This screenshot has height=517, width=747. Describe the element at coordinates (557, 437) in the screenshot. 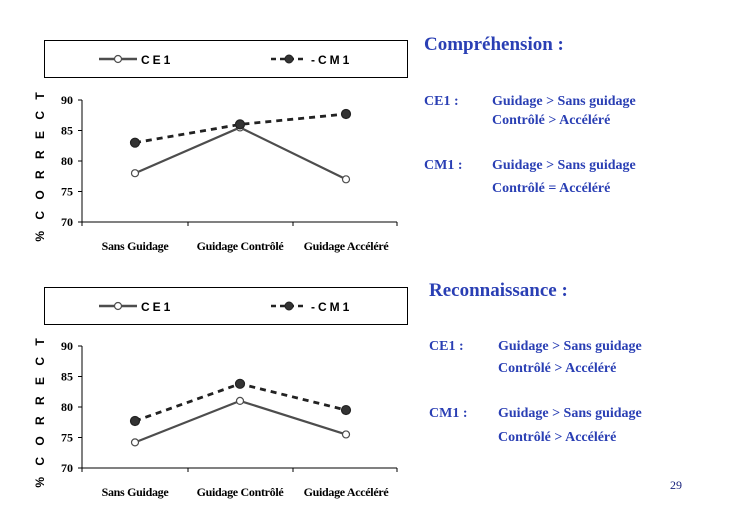

I see `reconnaissance-cm1-line2: Contrôlé > Accéléré` at that location.